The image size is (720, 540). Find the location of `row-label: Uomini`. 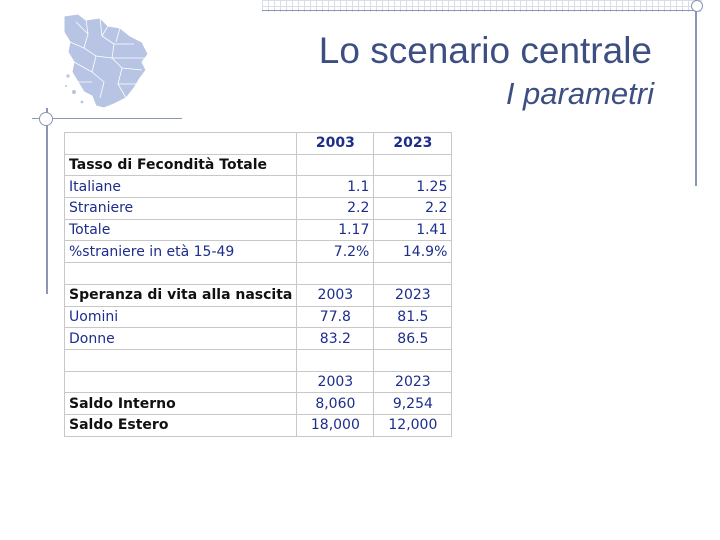

row-label: Uomini is located at coordinates (180, 317).